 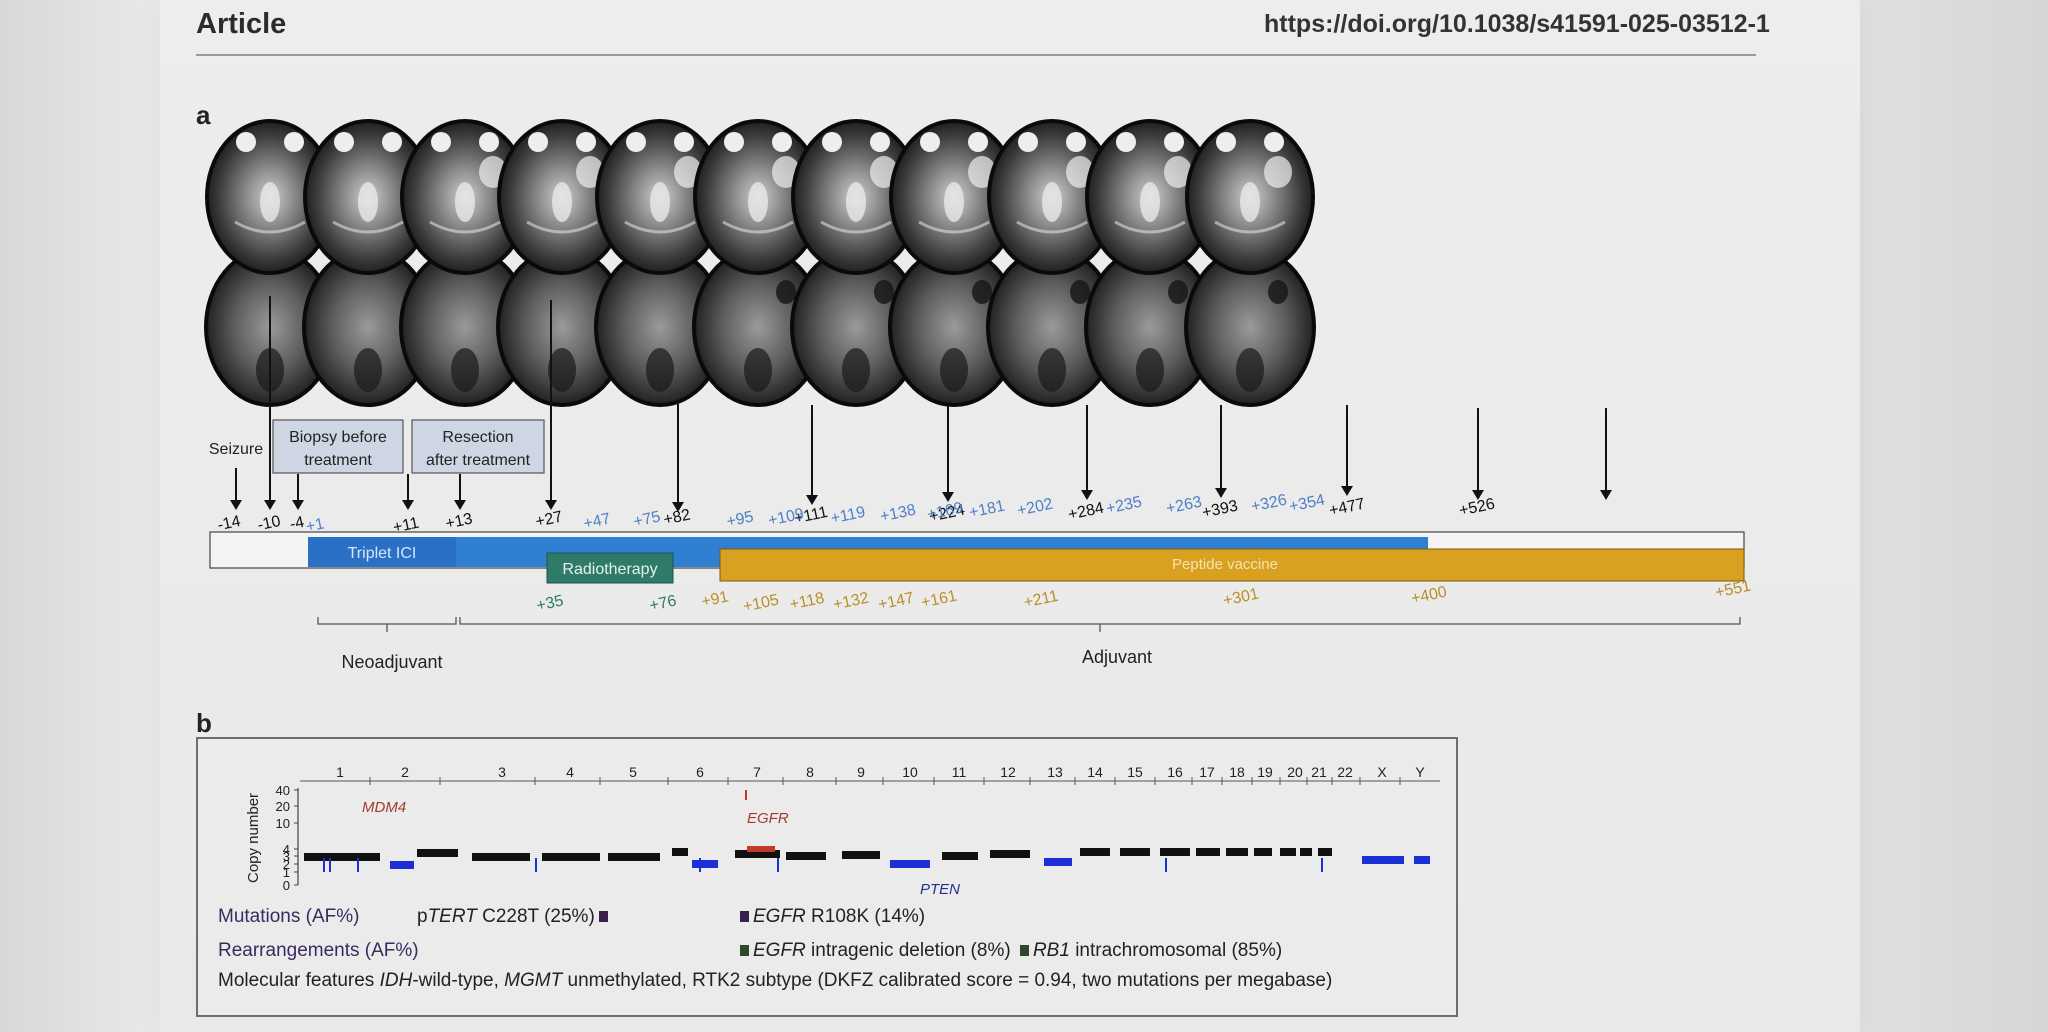 I want to click on event-biopsy-line1: Biopsy before, so click(x=338, y=437).